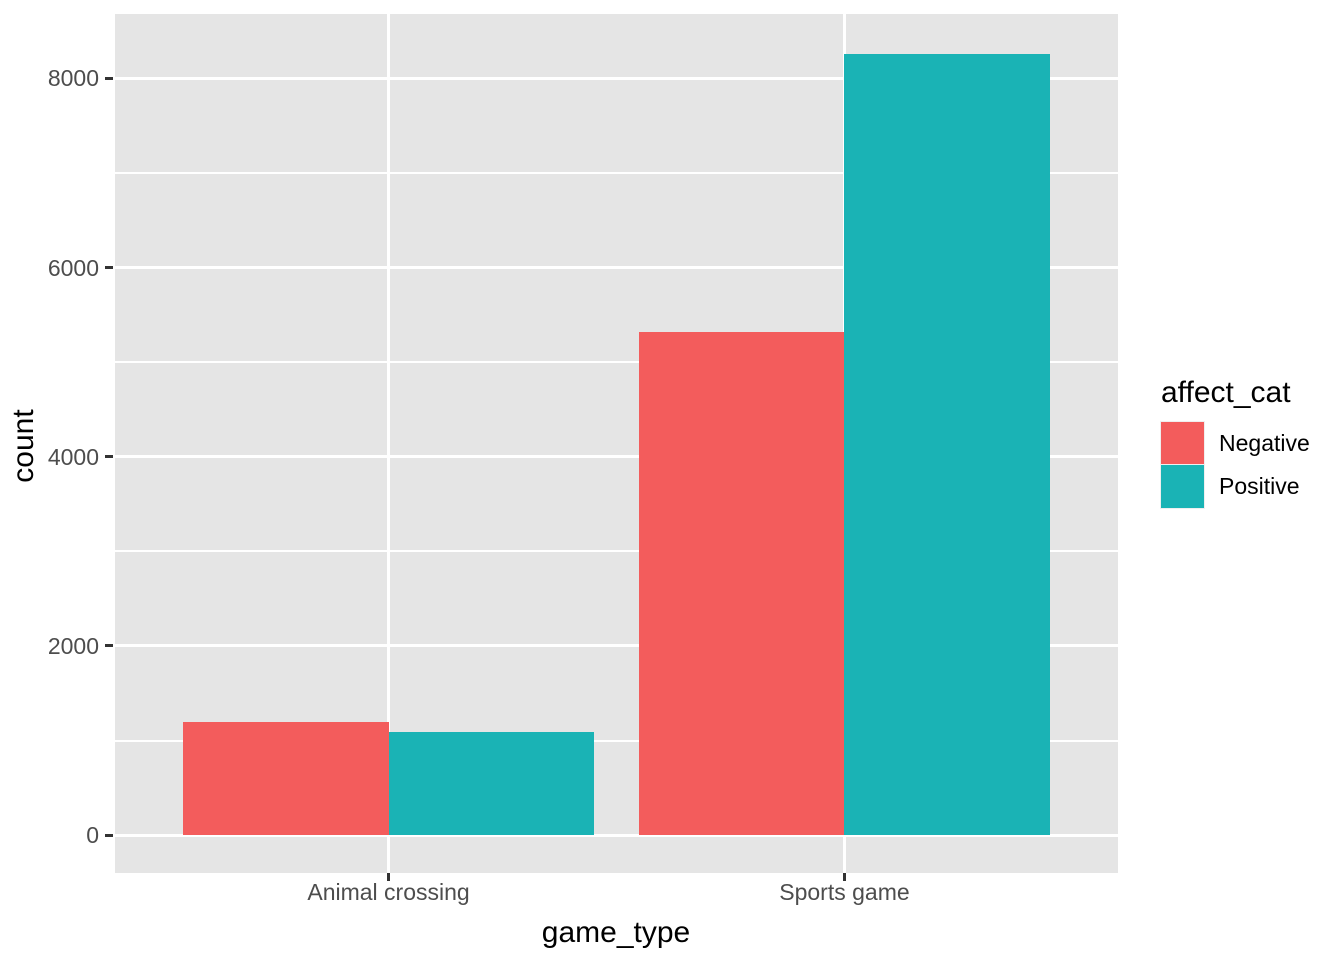 The width and height of the screenshot is (1344, 960). Describe the element at coordinates (73, 456) in the screenshot. I see `y-tick-label: 4000` at that location.